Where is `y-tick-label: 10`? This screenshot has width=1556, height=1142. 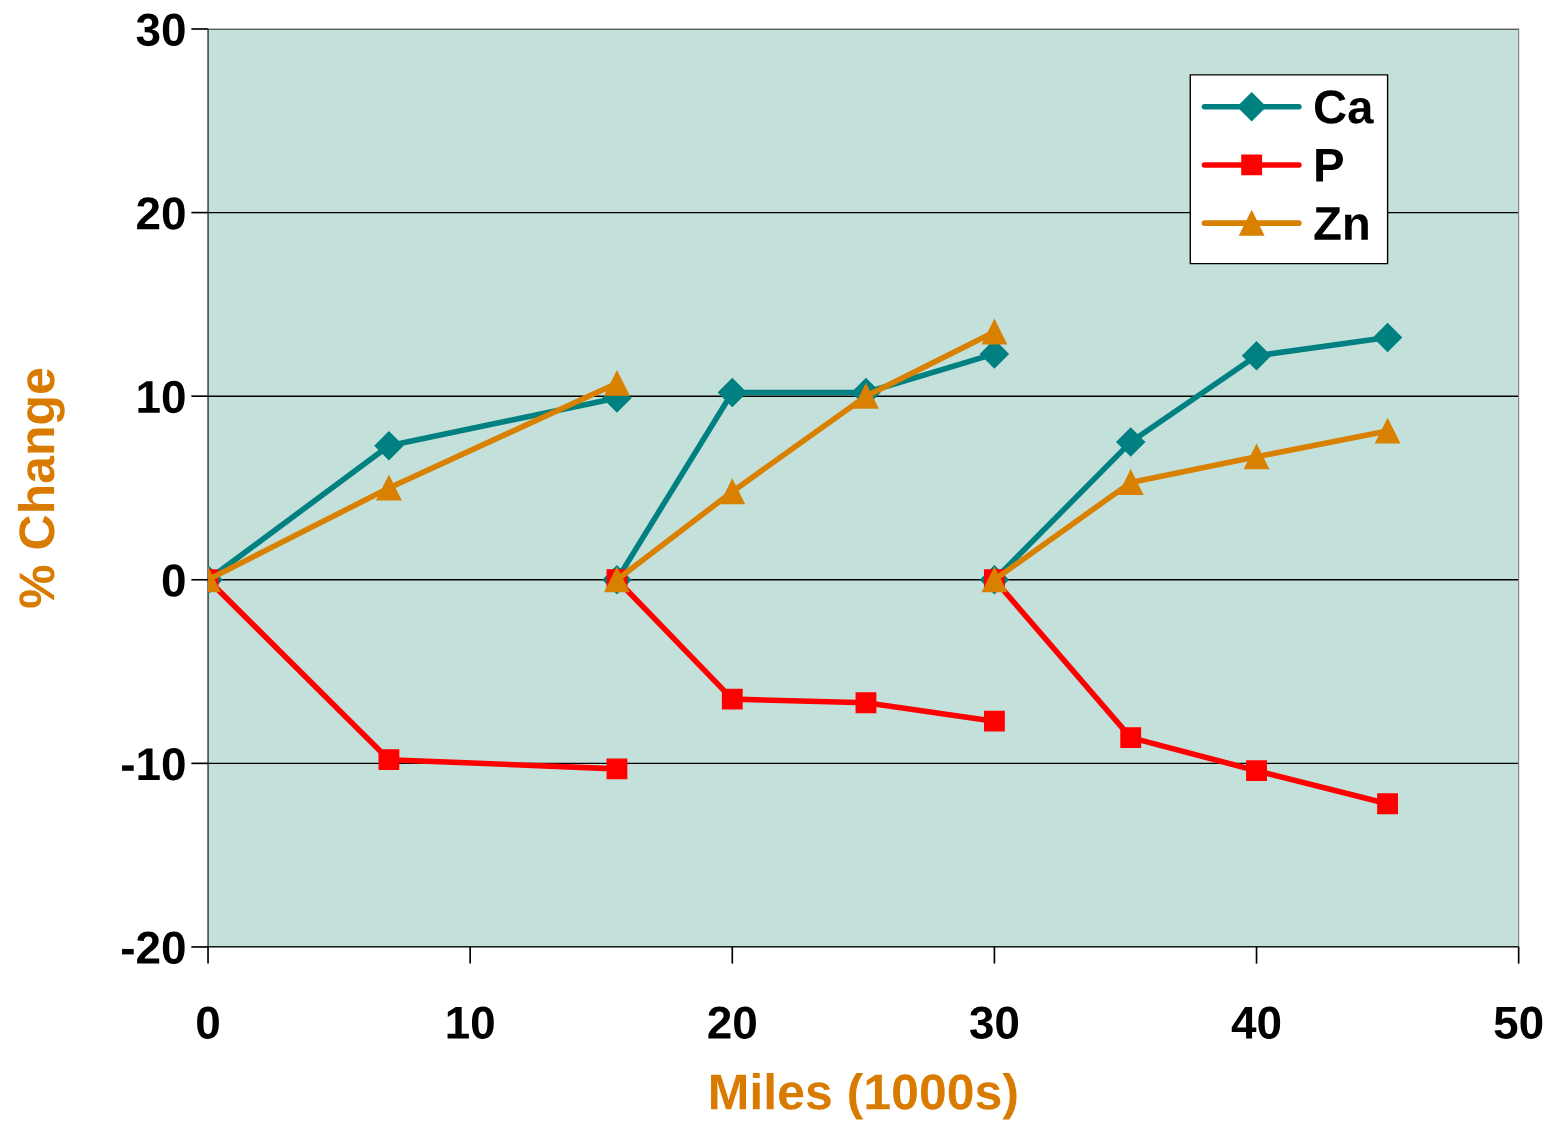 y-tick-label: 10 is located at coordinates (161, 397).